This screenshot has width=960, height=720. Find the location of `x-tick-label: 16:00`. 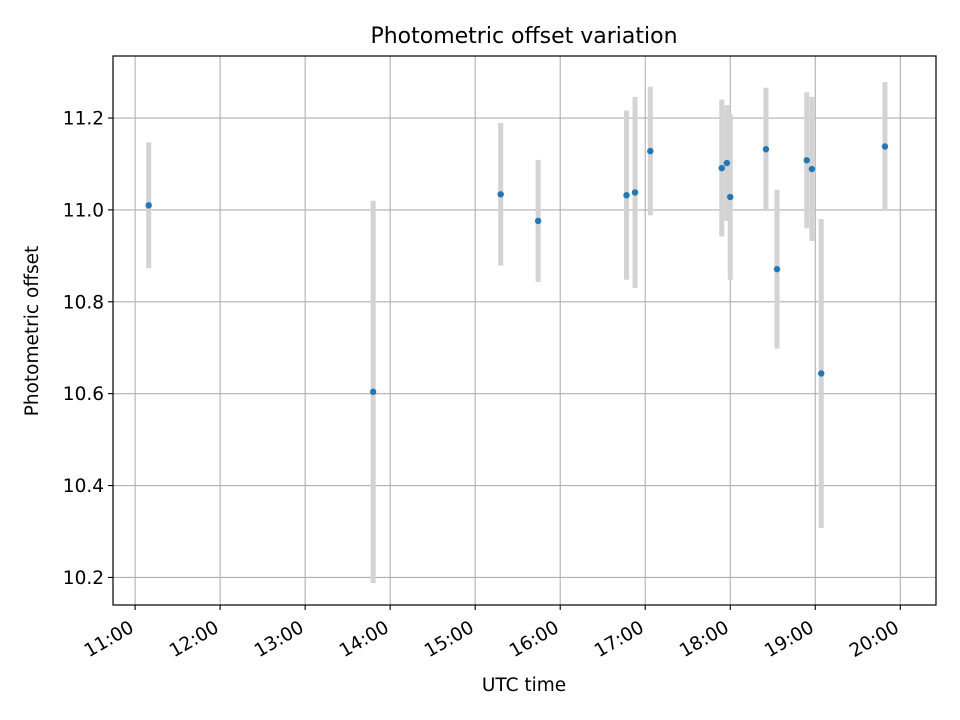

x-tick-label: 16:00 is located at coordinates (534, 639).